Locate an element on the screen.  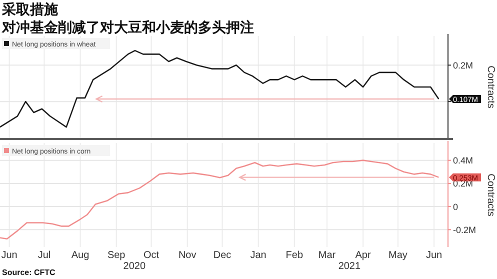
x-tick-label: Jul is located at coordinates (44, 255).